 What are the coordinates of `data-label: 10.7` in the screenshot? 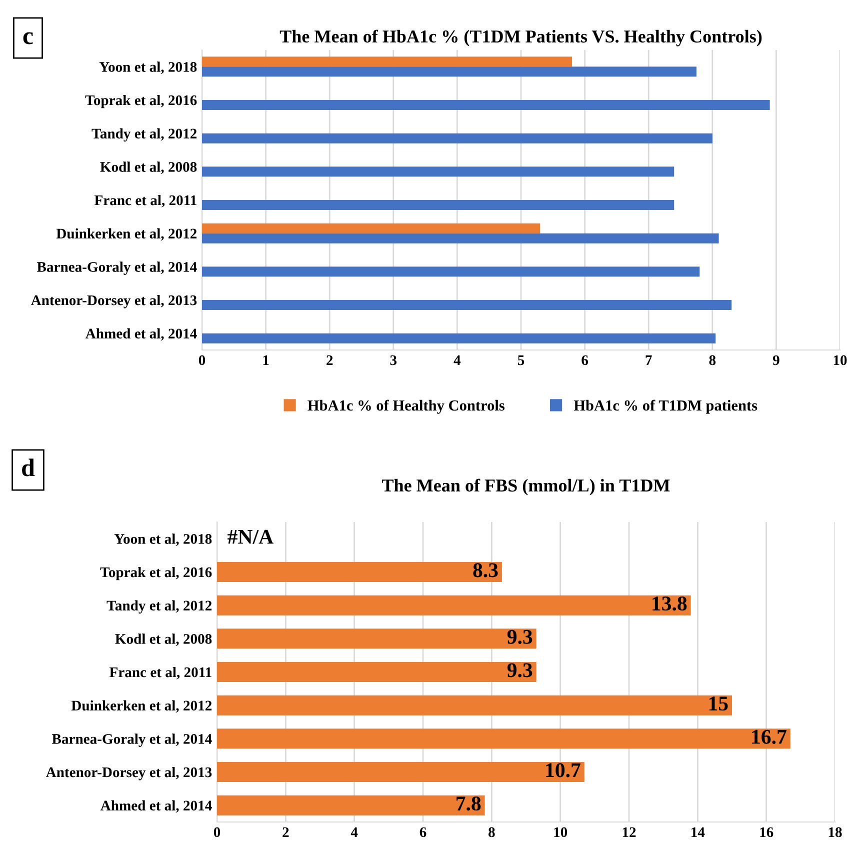 It's located at (563, 770).